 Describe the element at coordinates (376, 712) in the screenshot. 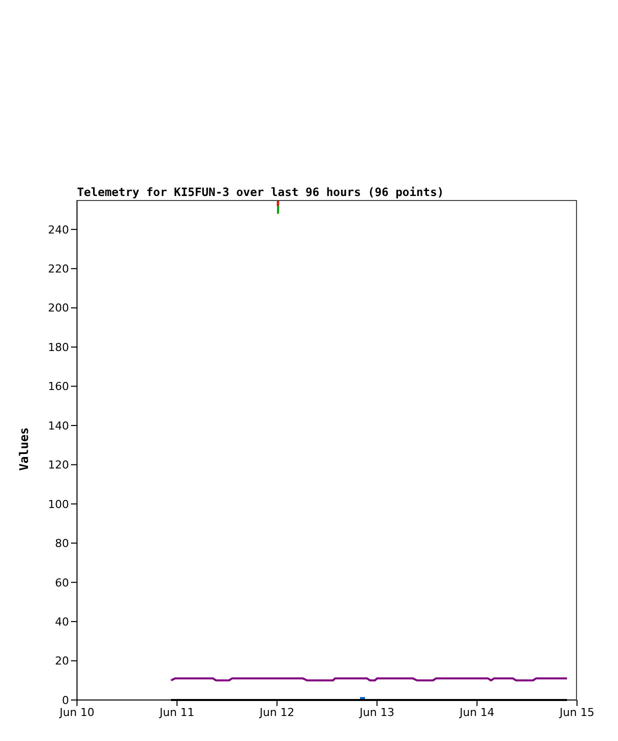

I see `x-tick-label: Jun 13` at that location.